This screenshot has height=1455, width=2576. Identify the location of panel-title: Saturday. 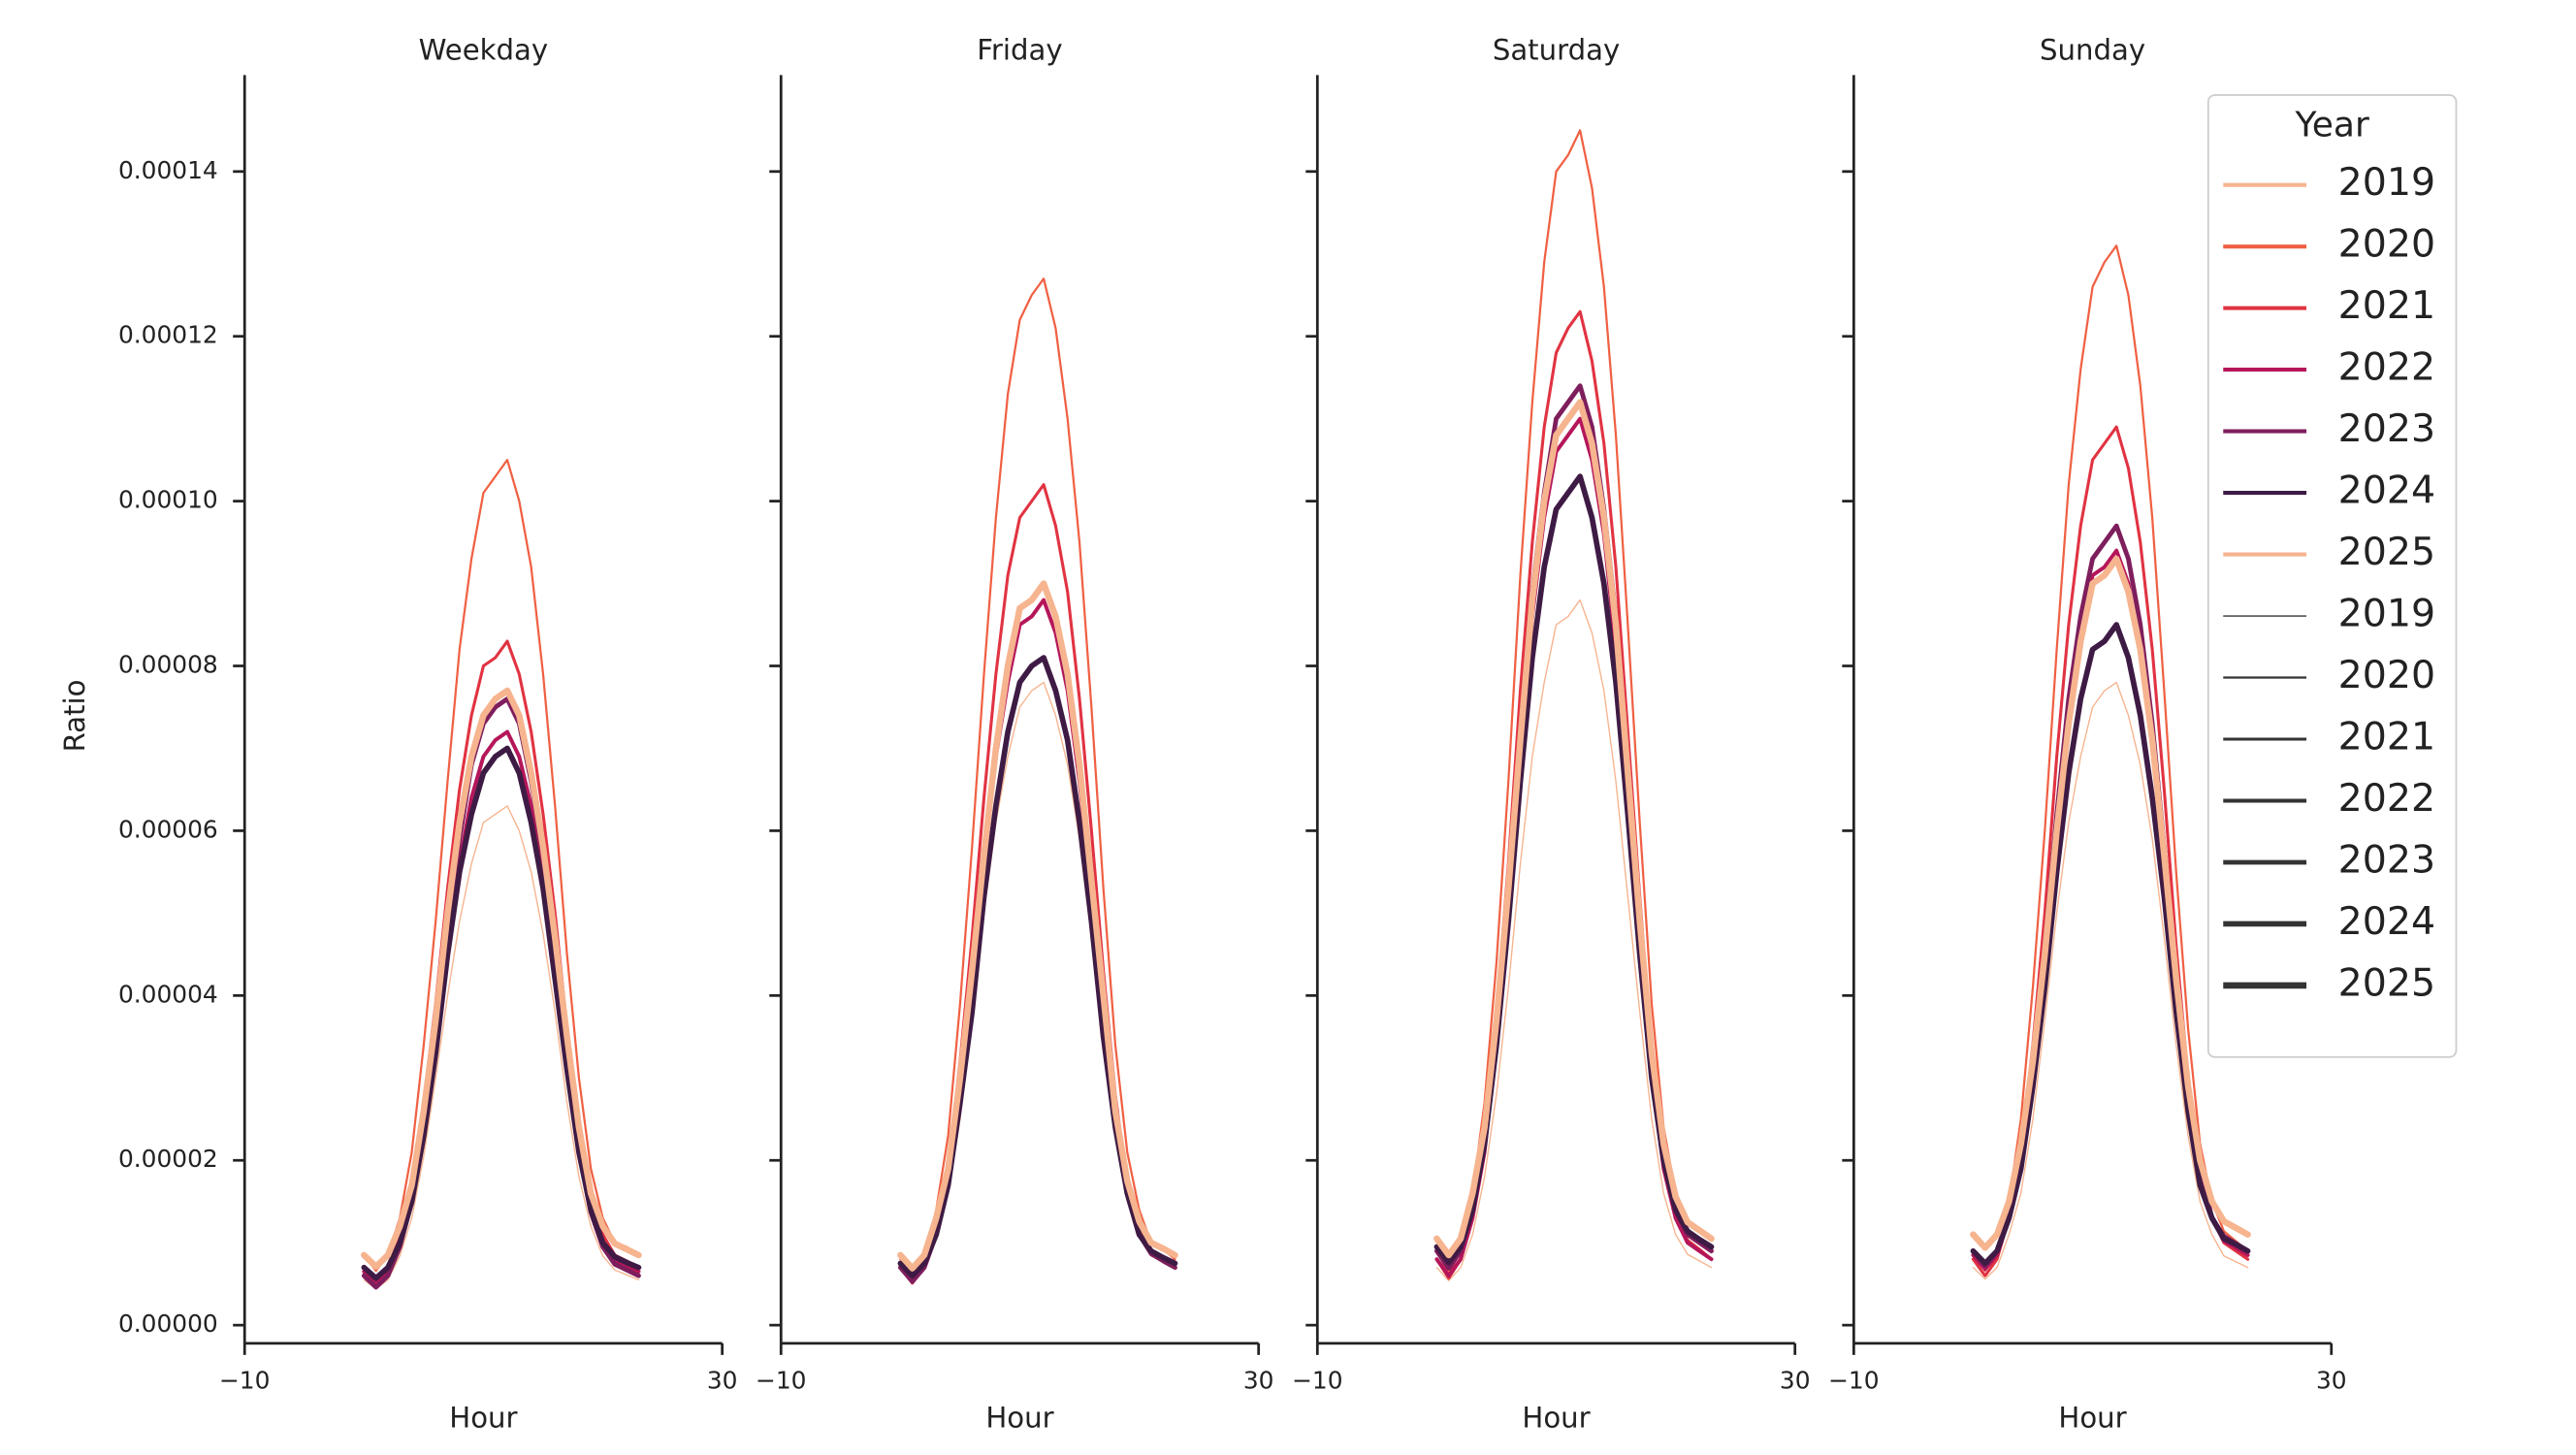
(1556, 49).